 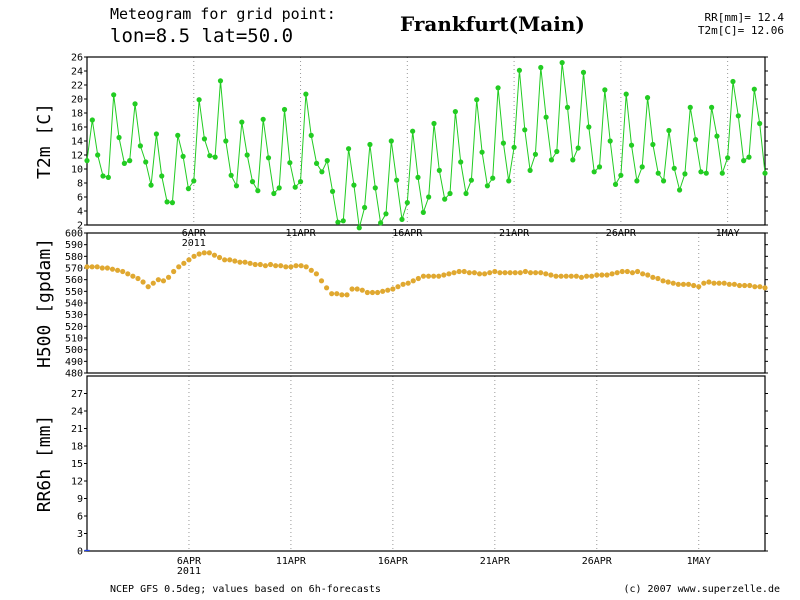 I want to click on y-tick-label: 560, so click(x=74, y=280).